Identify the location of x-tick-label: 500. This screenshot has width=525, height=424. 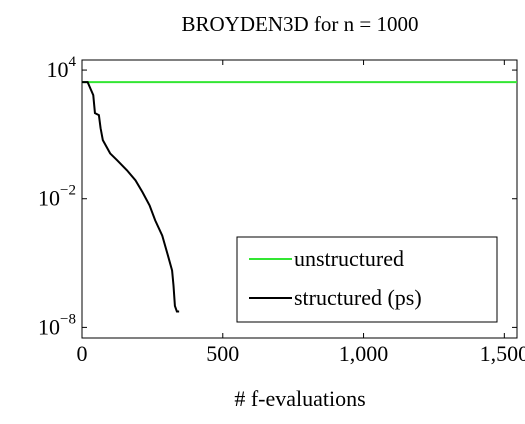
(222, 353).